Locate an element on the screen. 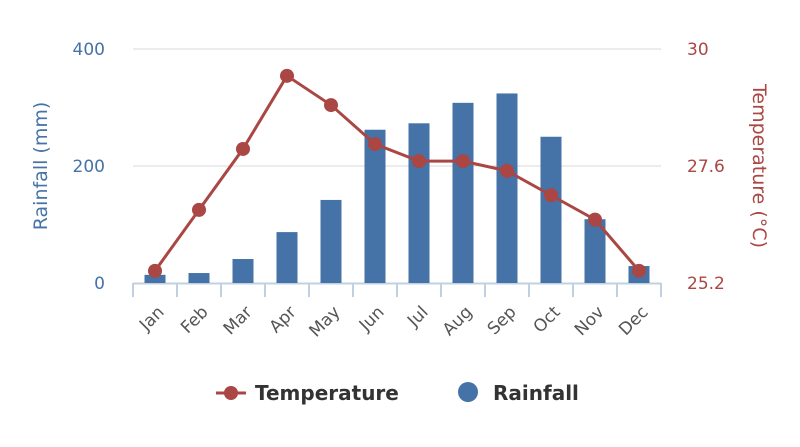 Image resolution: width=800 pixels, height=447 pixels. x-tick-label: May is located at coordinates (325, 321).